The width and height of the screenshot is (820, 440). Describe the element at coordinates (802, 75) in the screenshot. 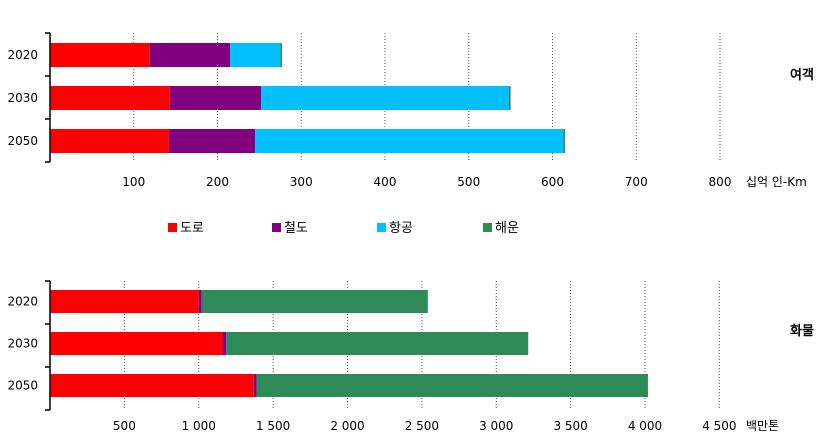

I see `panel-title: 여객` at that location.